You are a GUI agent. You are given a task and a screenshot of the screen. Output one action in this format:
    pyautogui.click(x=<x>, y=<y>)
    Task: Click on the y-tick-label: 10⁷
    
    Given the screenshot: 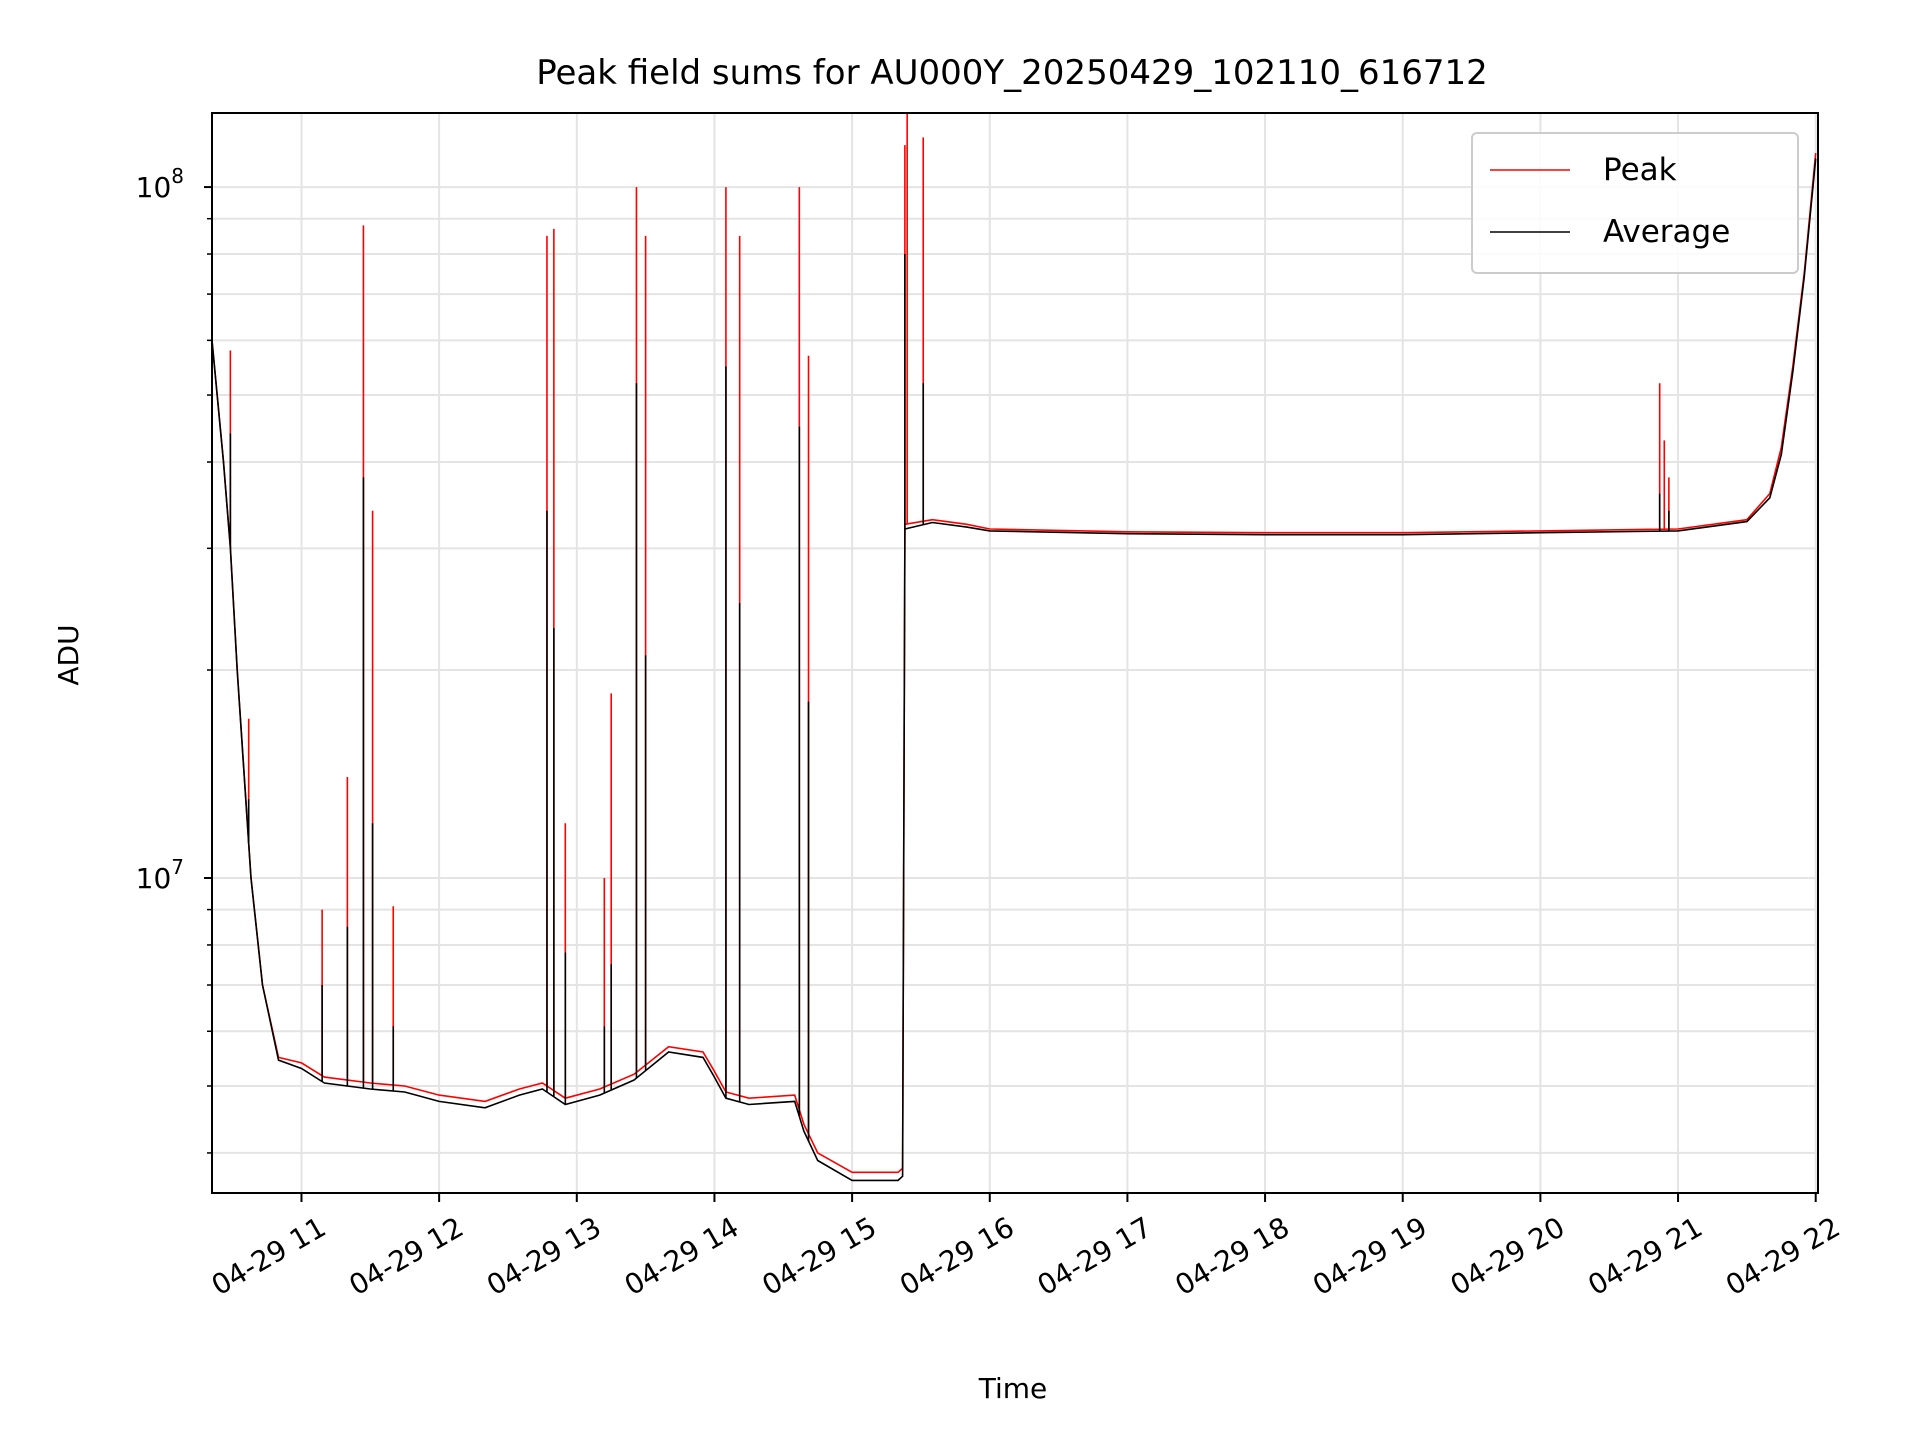 What is the action you would take?
    pyautogui.click(x=160, y=875)
    